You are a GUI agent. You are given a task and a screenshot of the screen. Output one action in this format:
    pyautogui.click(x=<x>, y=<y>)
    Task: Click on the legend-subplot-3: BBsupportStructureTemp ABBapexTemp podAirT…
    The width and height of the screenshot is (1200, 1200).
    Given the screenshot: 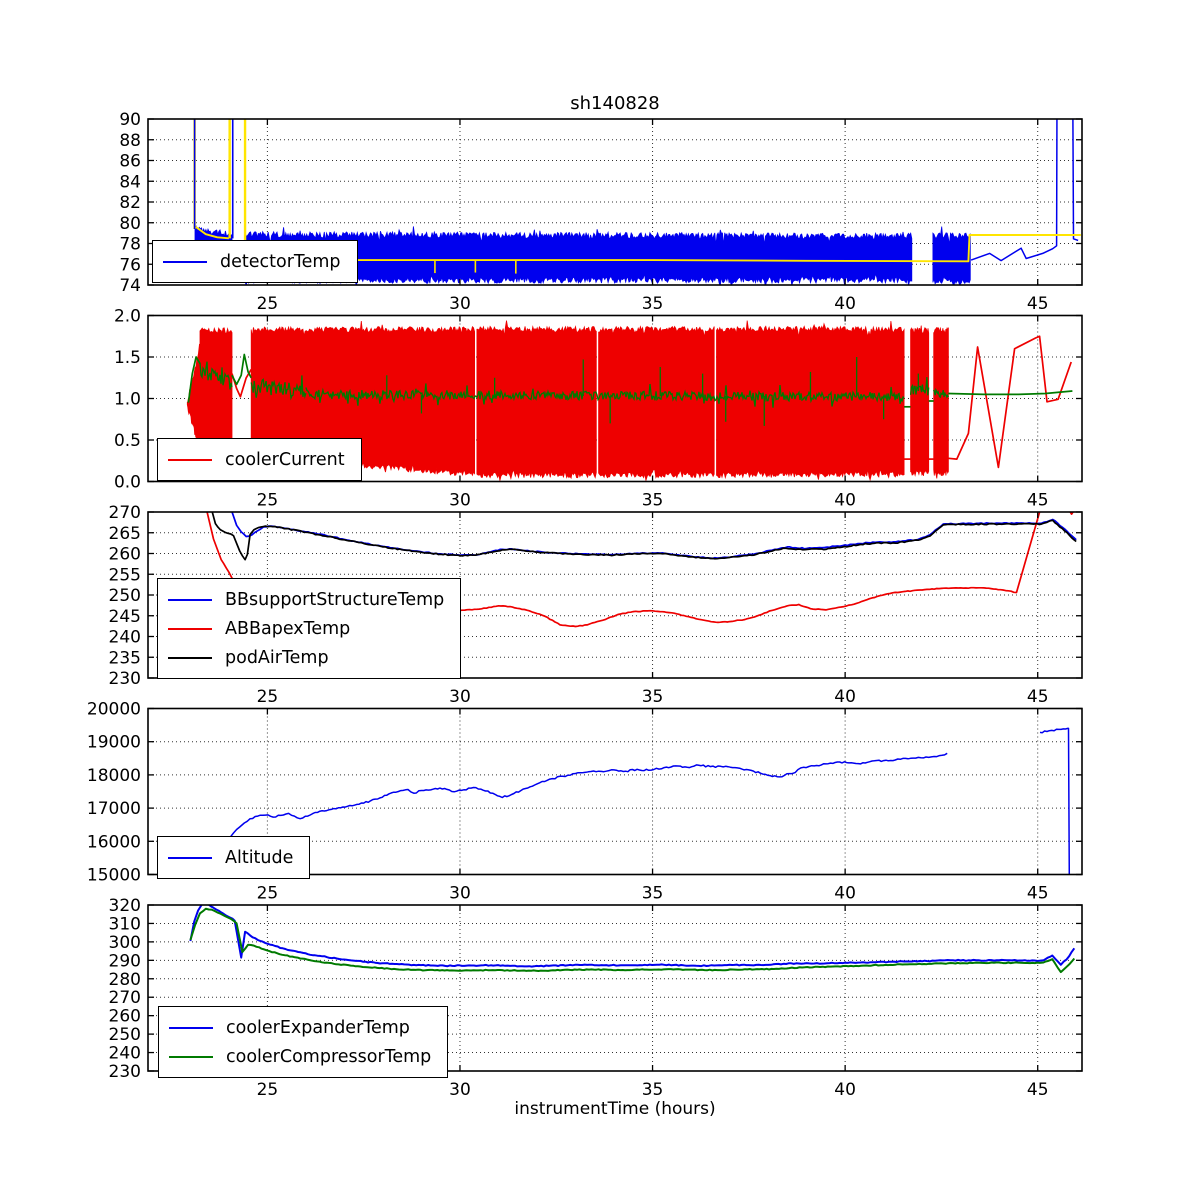 What is the action you would take?
    pyautogui.click(x=309, y=628)
    